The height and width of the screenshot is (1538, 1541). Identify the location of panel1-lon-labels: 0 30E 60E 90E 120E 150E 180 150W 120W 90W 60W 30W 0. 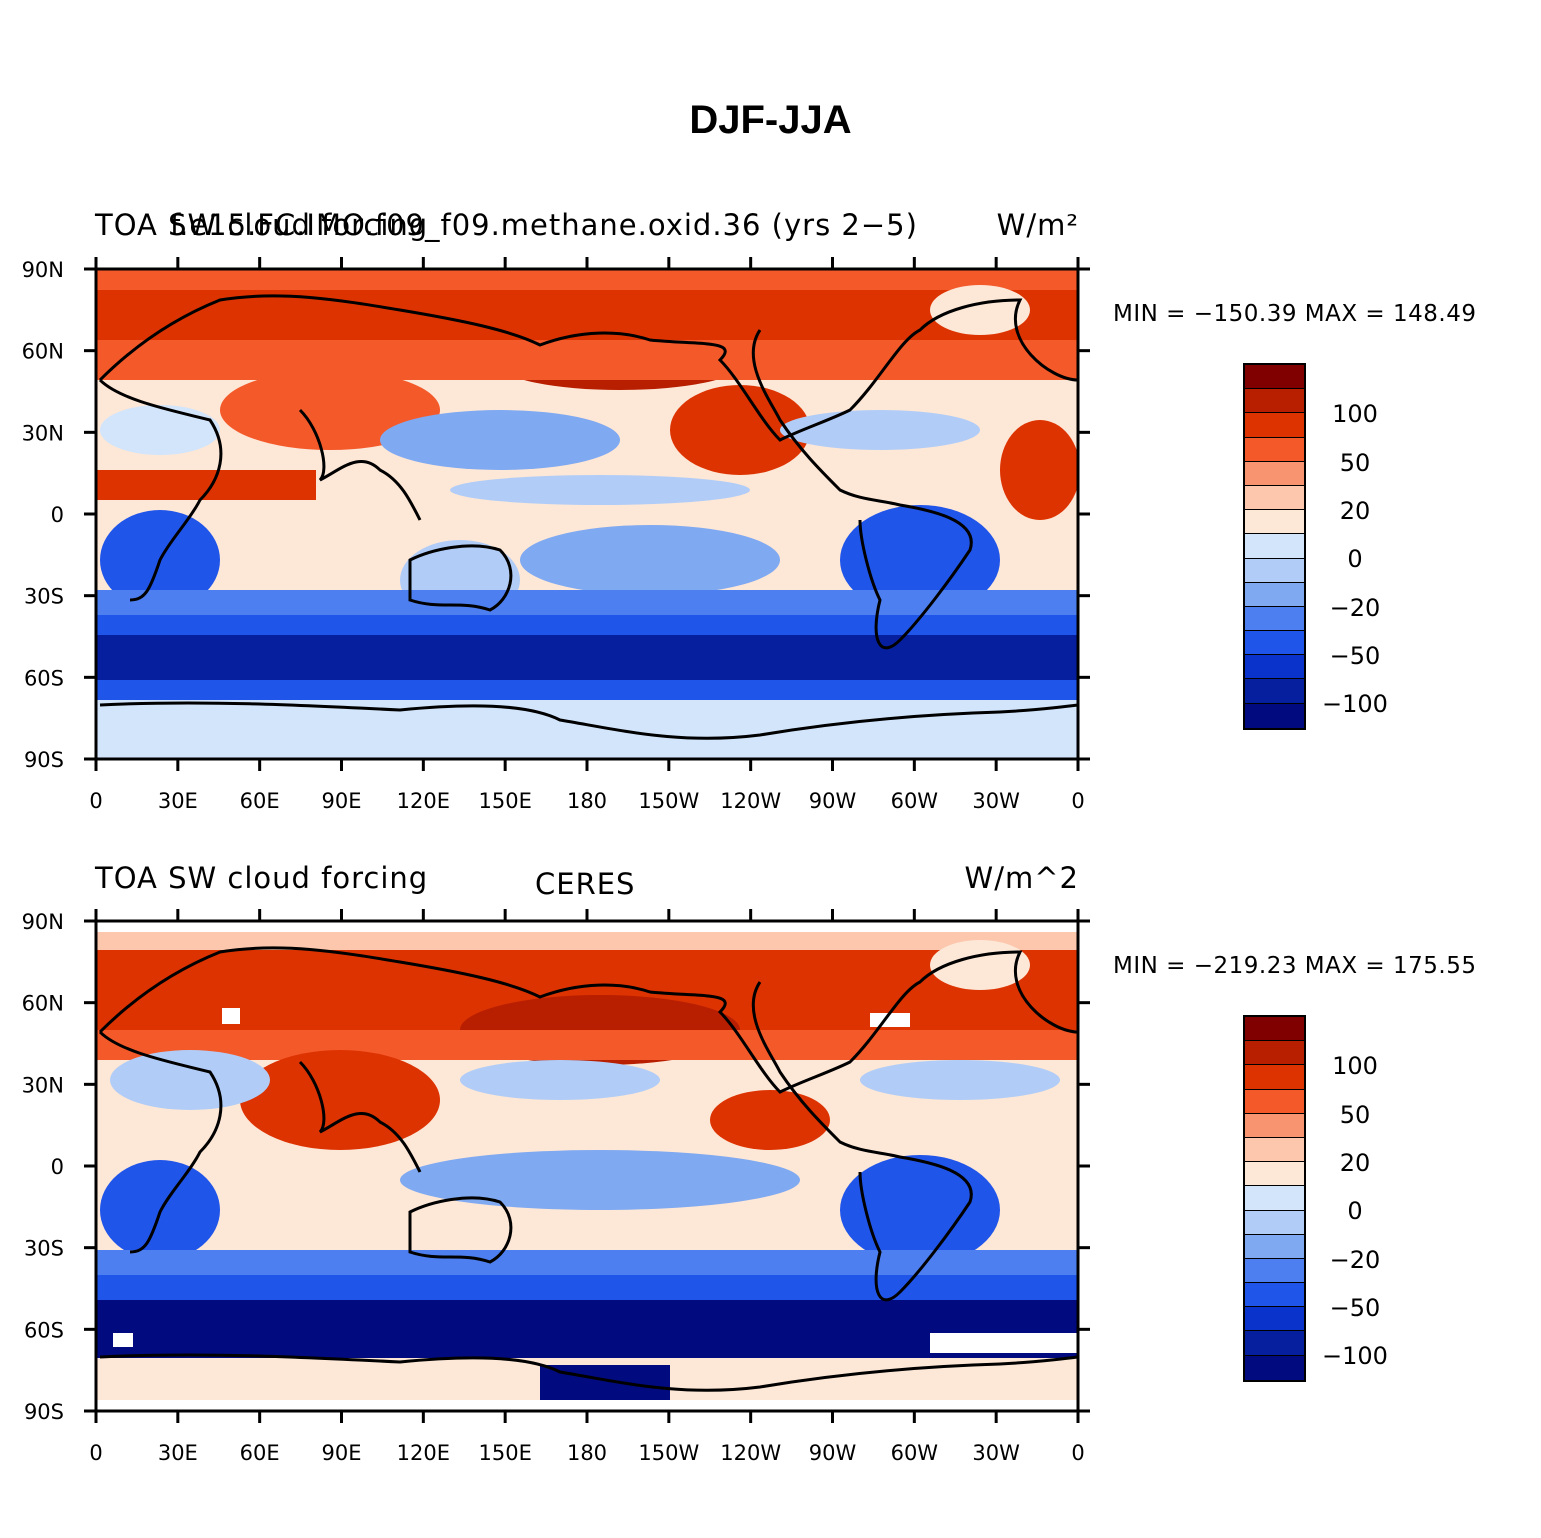
(586, 801).